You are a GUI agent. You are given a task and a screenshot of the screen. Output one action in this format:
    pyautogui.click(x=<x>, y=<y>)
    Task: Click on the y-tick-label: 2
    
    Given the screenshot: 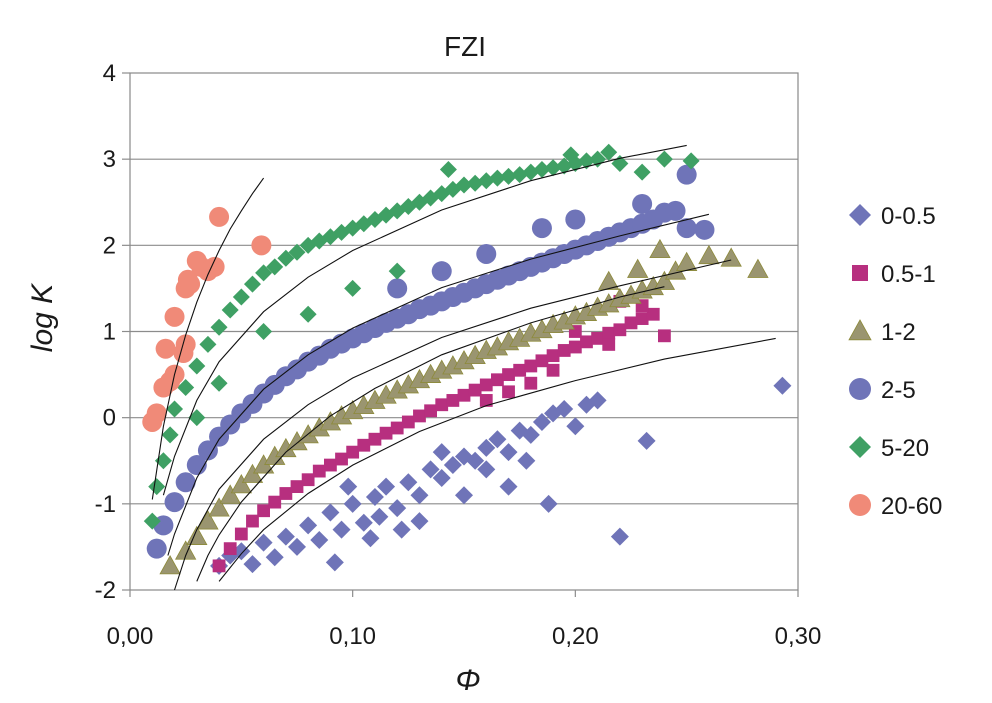 What is the action you would take?
    pyautogui.click(x=109, y=245)
    